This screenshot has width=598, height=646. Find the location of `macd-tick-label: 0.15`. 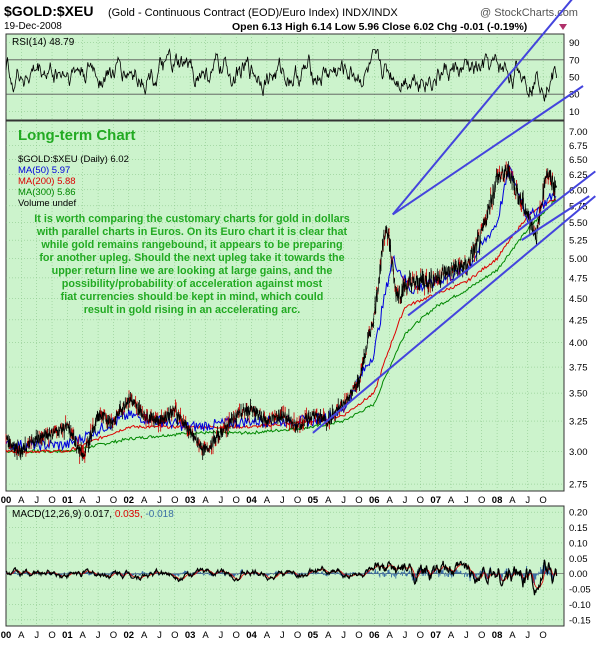

macd-tick-label: 0.15 is located at coordinates (578, 528).